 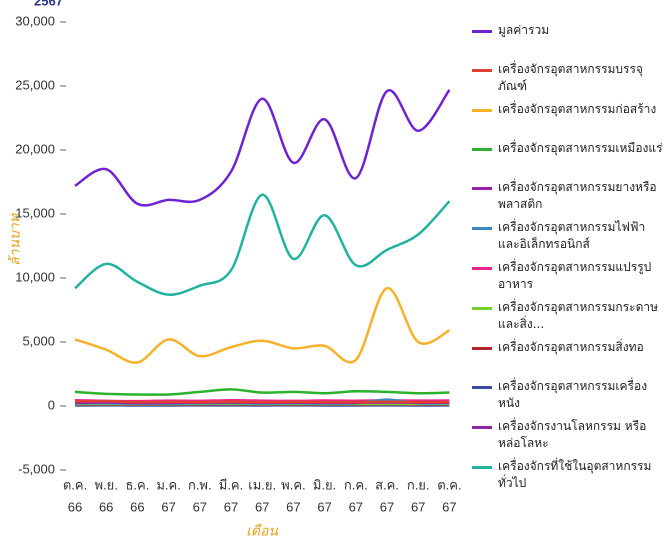 I want to click on x-tick-label: พ.ค., so click(x=293, y=484).